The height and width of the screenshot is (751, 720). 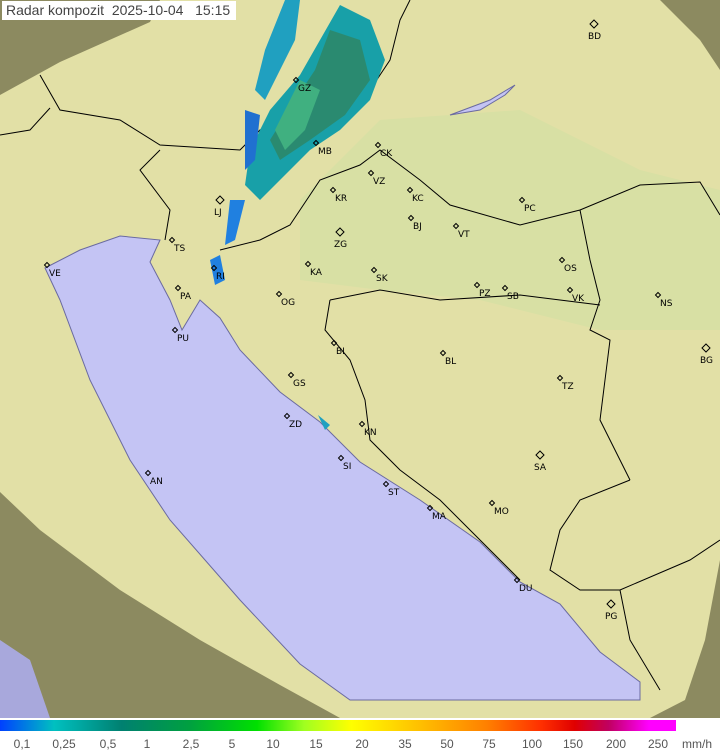 What do you see at coordinates (567, 387) in the screenshot?
I see `city-label: TZ` at bounding box center [567, 387].